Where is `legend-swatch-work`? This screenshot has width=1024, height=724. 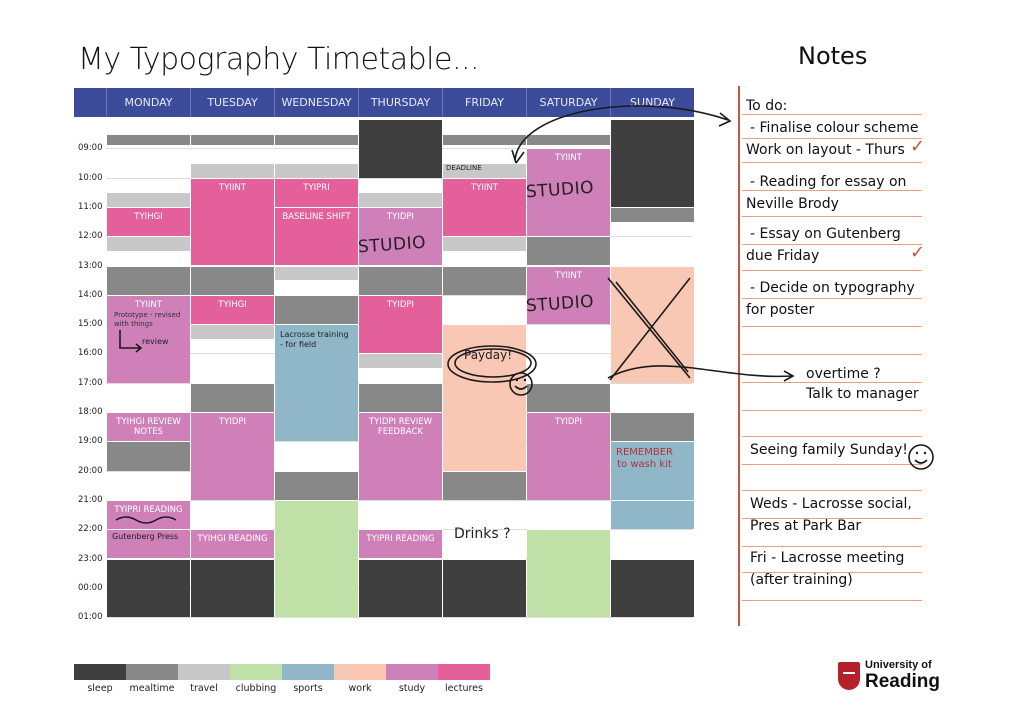
legend-swatch-work is located at coordinates (360, 672).